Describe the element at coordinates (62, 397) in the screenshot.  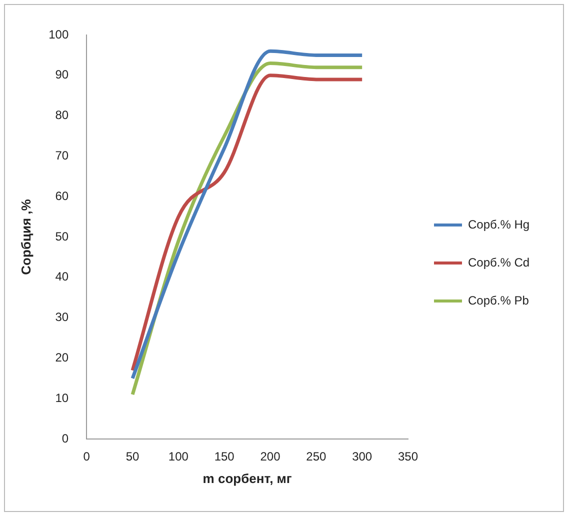
I see `y-tick-label: 10` at that location.